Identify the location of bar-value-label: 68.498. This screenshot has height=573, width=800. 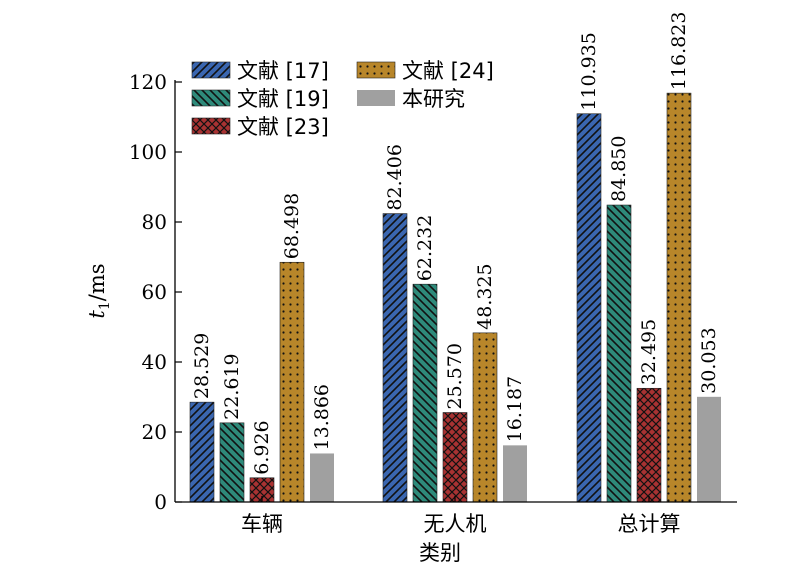
(292, 226).